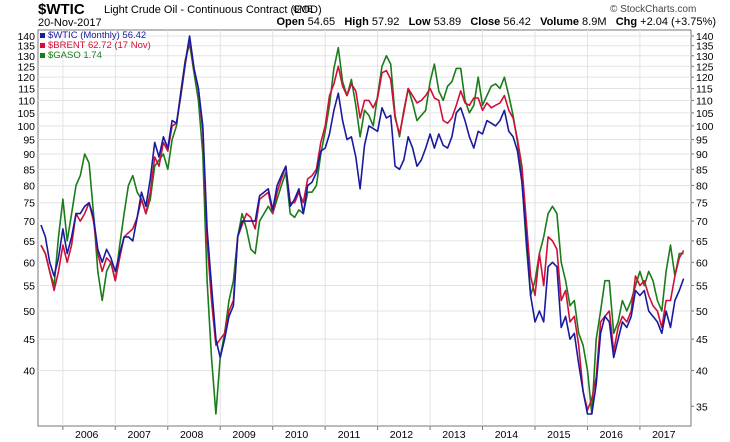  What do you see at coordinates (653, 9) in the screenshot?
I see `copyright-label: © StockCharts.com` at bounding box center [653, 9].